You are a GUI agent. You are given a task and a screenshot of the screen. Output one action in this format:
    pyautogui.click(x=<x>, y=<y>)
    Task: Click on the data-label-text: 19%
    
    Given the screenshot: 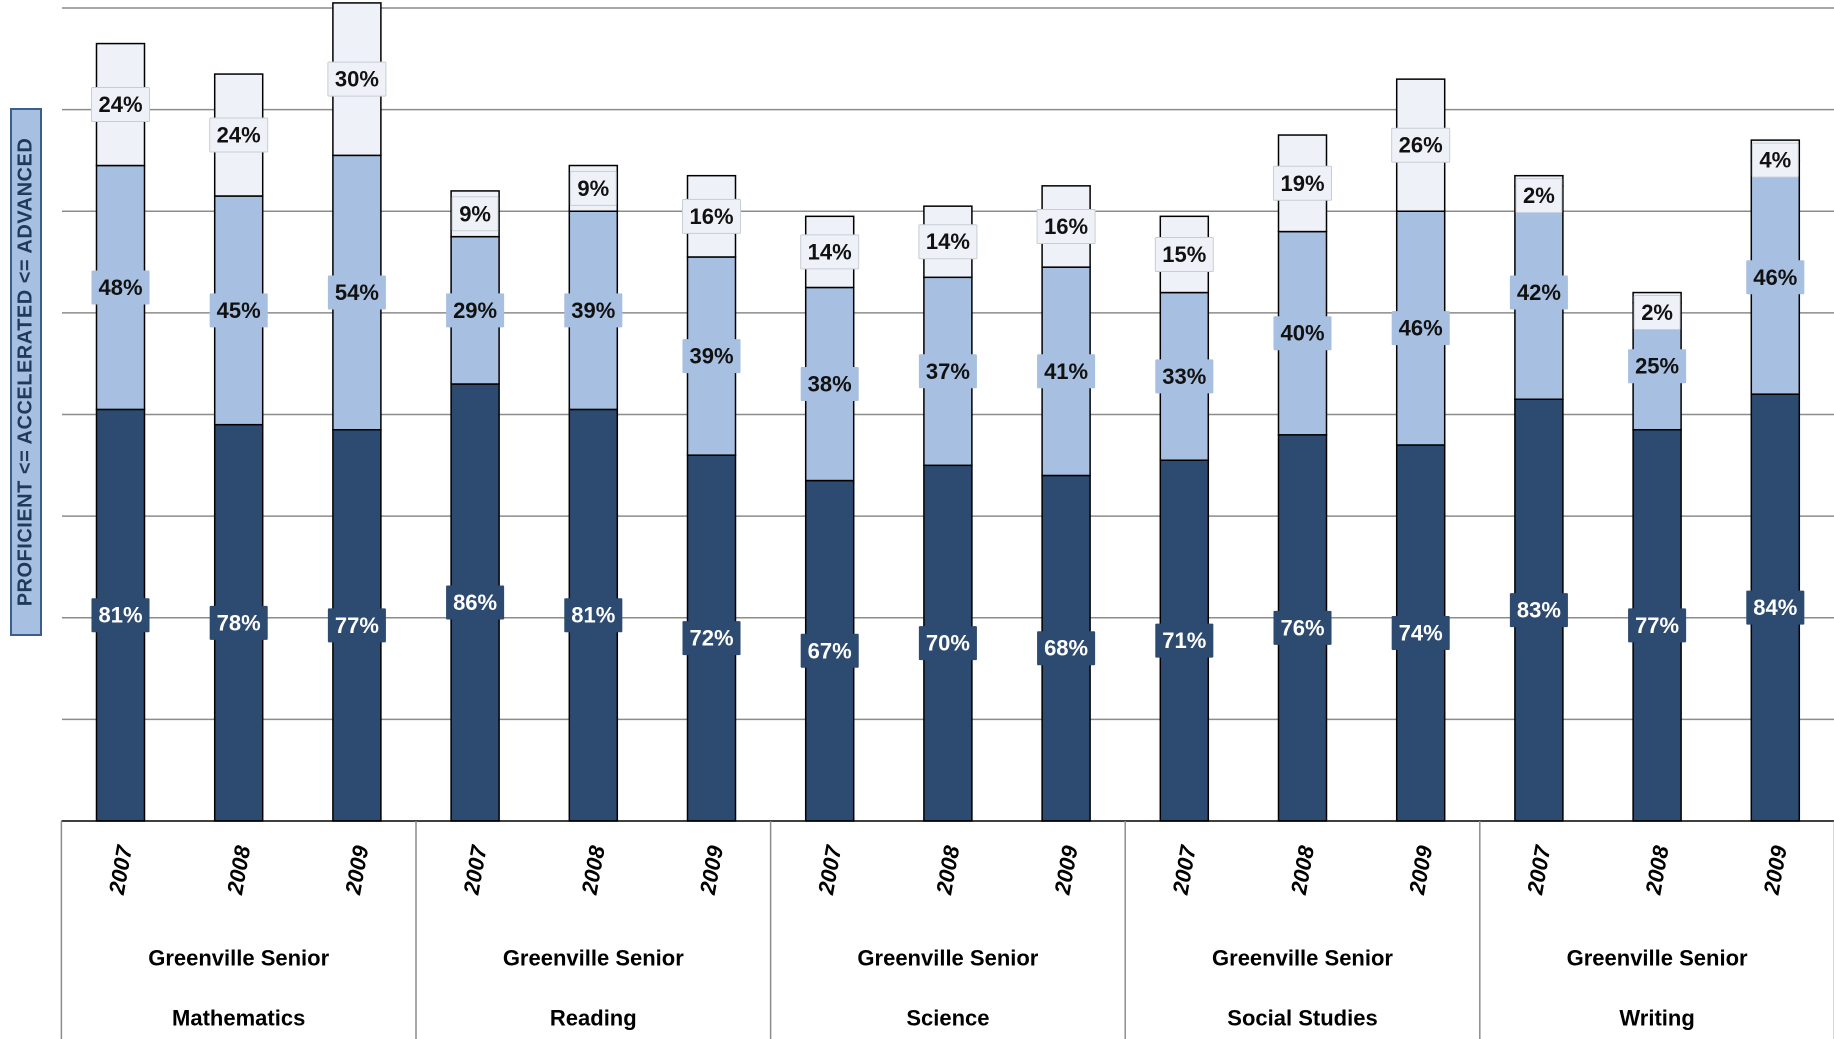 What is the action you would take?
    pyautogui.click(x=1302, y=183)
    